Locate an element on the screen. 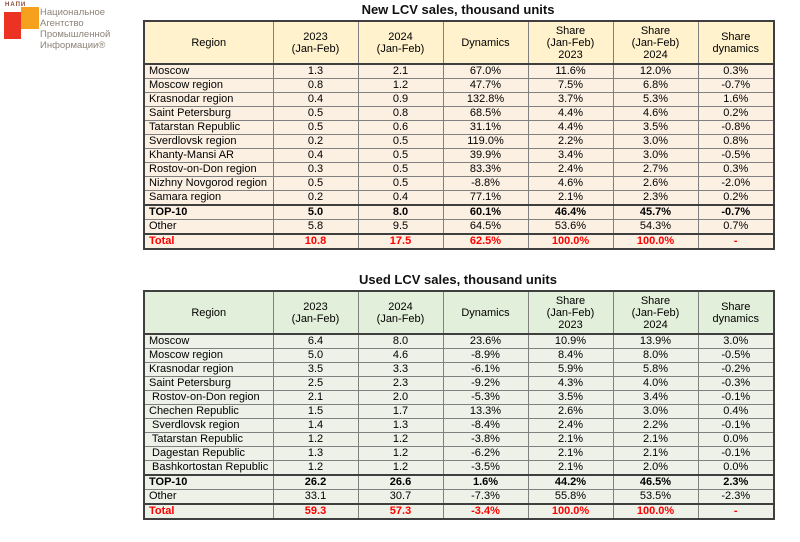 Image resolution: width=800 pixels, height=542 pixels. logo-text-line: Промышленной is located at coordinates (75, 34).